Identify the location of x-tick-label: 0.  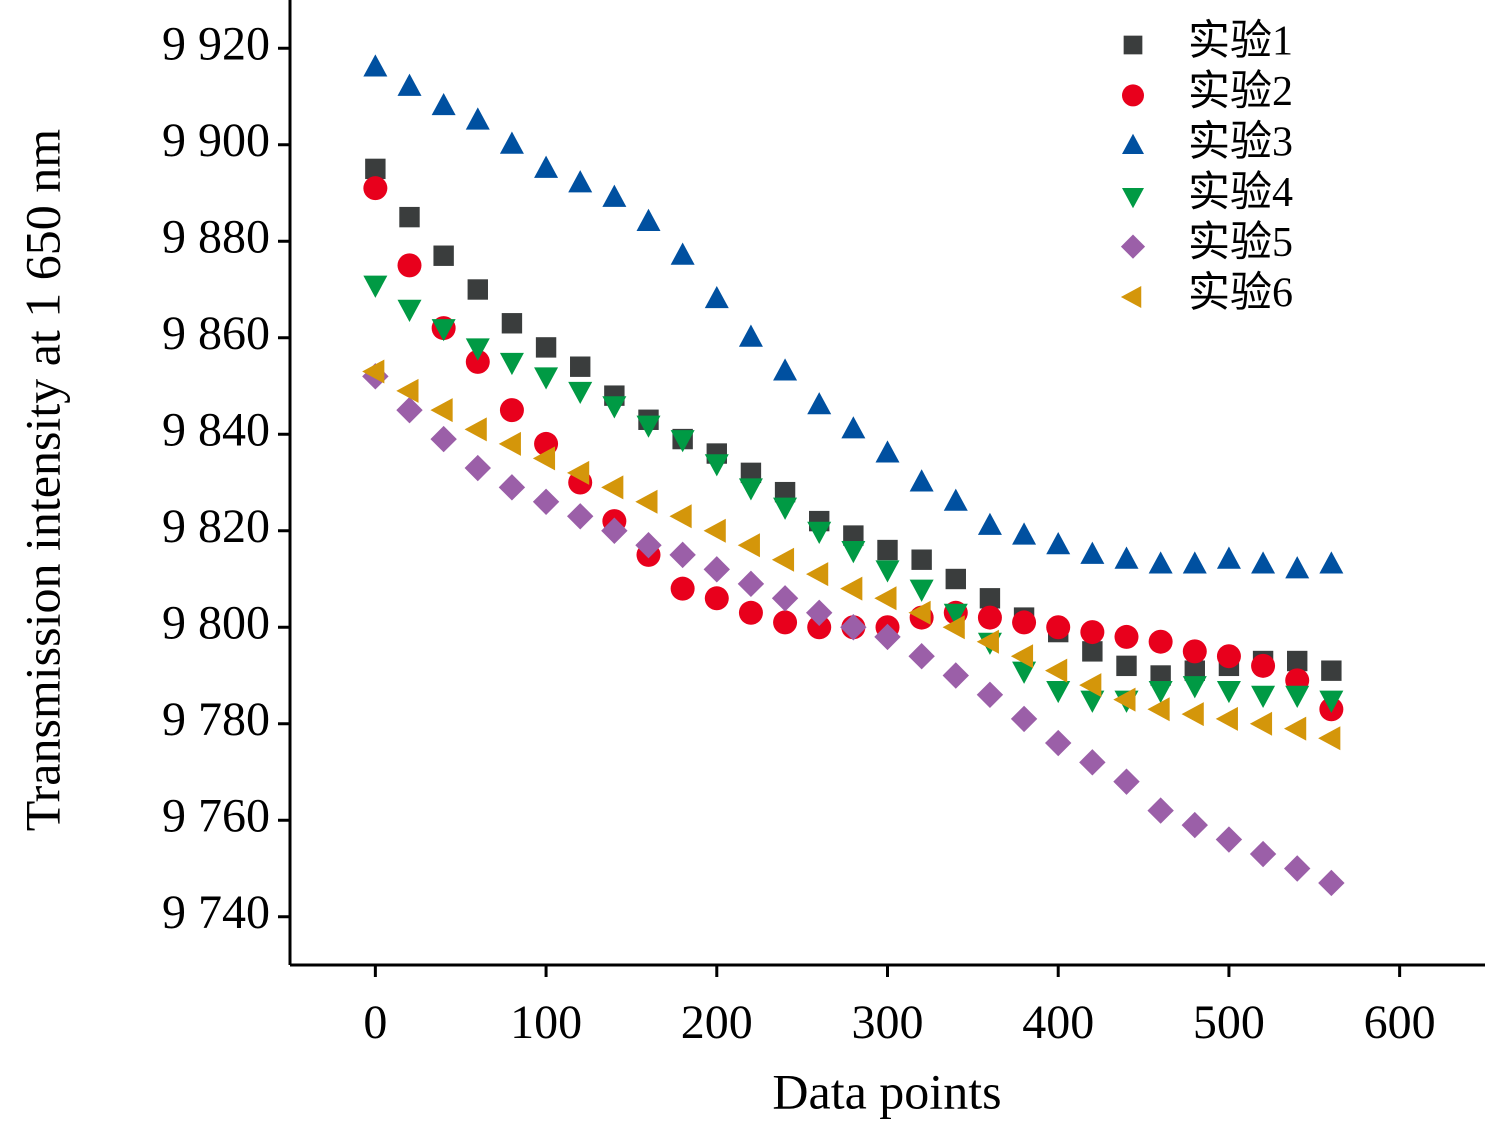
(375, 1022).